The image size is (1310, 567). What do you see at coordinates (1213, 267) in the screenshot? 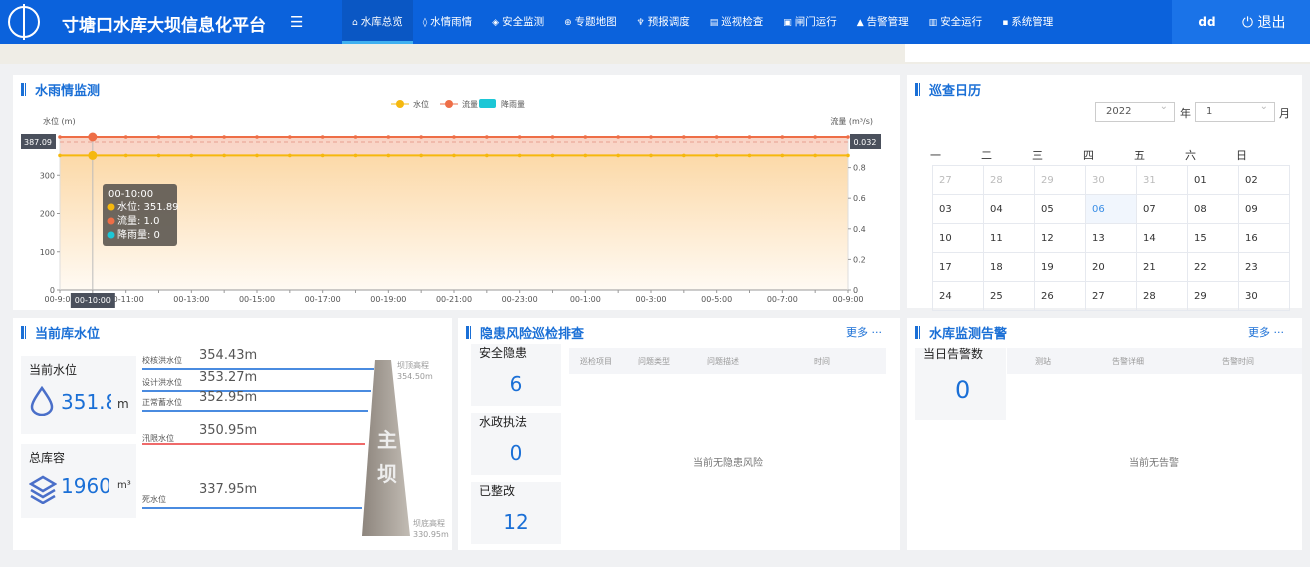
I see `calendar-day: 22` at bounding box center [1213, 267].